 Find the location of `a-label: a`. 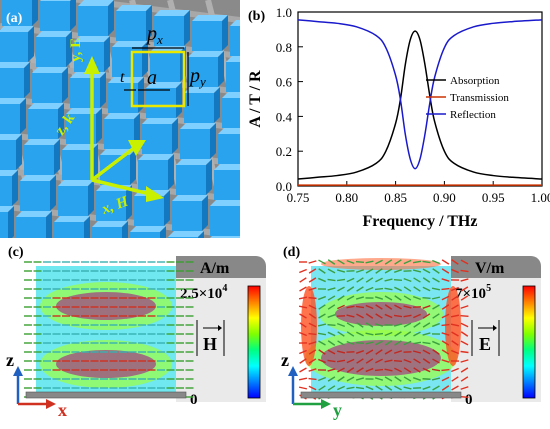

a-label: a is located at coordinates (152, 78).